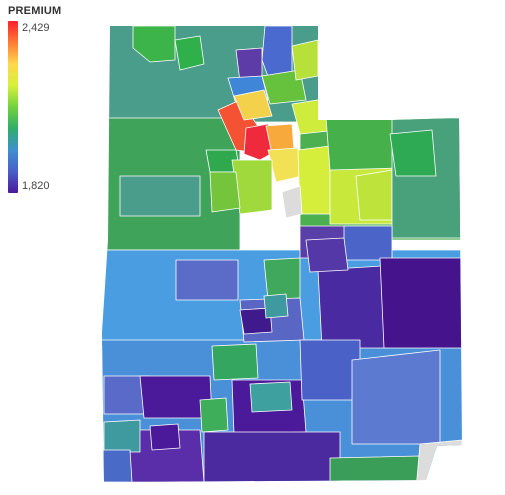  Describe the element at coordinates (368, 243) in the screenshot. I see `region-central-blue-box` at that location.